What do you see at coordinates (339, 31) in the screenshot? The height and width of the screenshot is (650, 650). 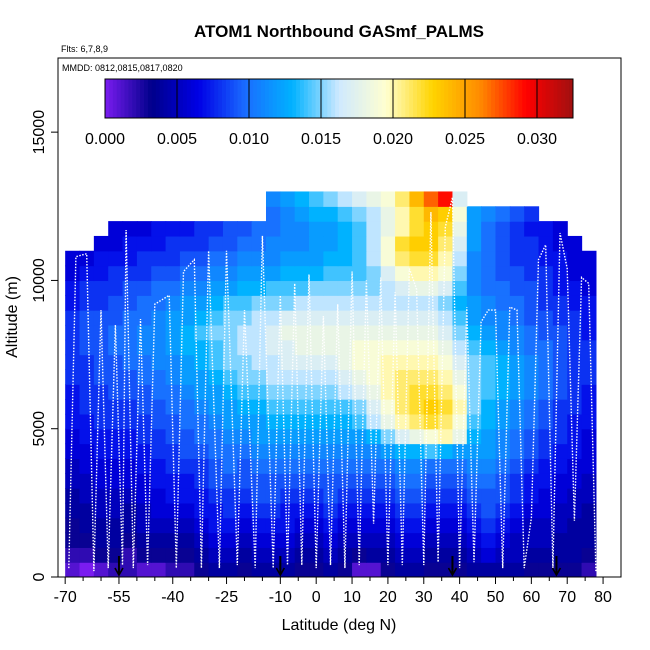 I see `chart-title: ATOM1 Northbound GASmf_PALMS` at bounding box center [339, 31].